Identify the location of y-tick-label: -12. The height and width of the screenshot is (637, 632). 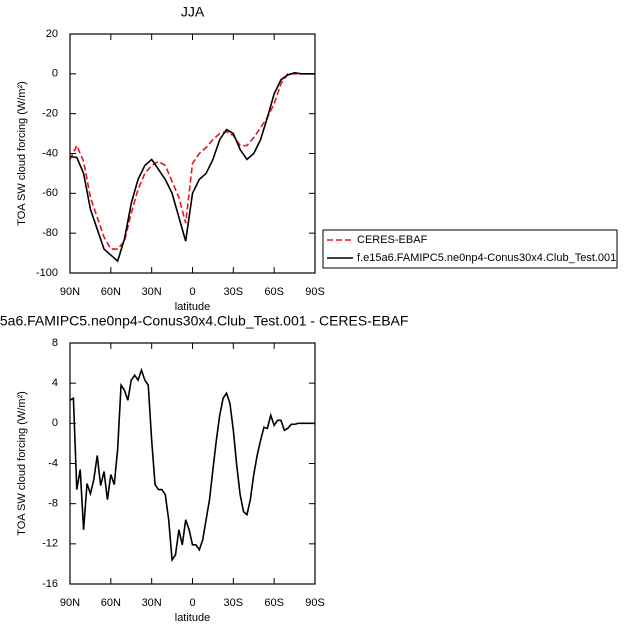
(50, 544).